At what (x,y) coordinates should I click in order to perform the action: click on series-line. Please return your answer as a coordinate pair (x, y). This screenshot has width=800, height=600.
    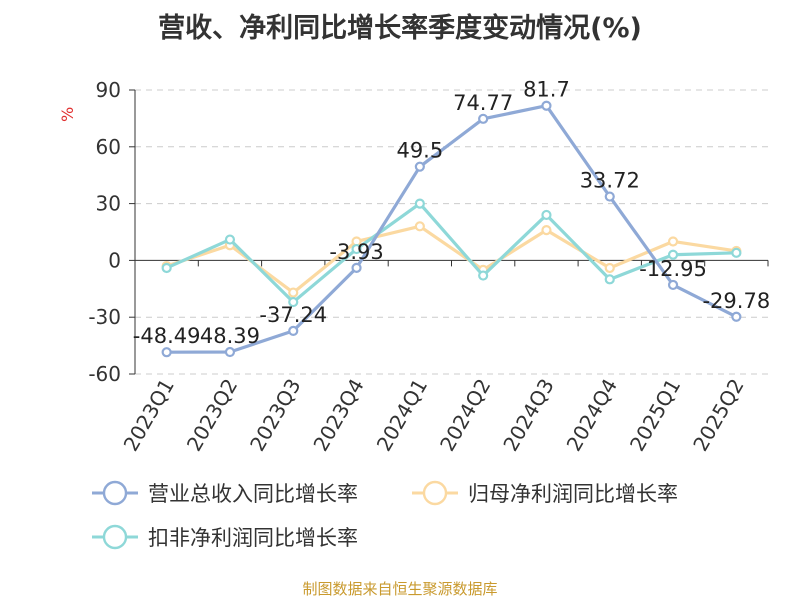
    Looking at the image, I should click on (451, 253).